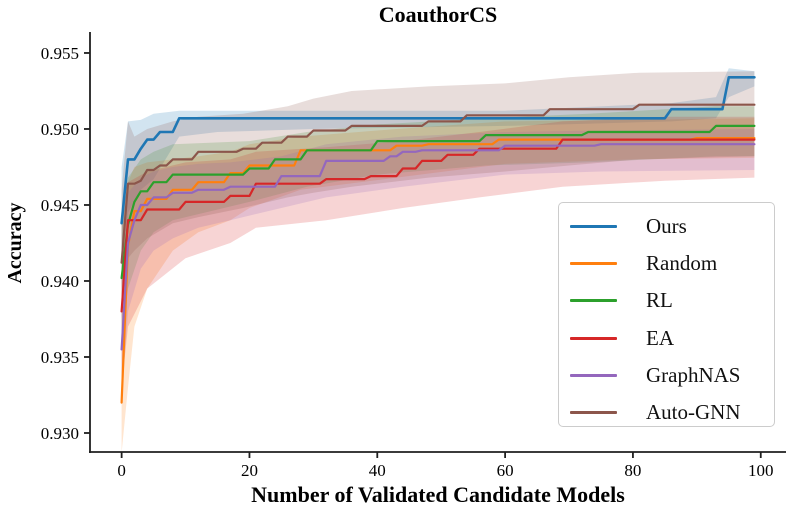 The image size is (792, 510). I want to click on x-tick-label: 0, so click(121, 470).